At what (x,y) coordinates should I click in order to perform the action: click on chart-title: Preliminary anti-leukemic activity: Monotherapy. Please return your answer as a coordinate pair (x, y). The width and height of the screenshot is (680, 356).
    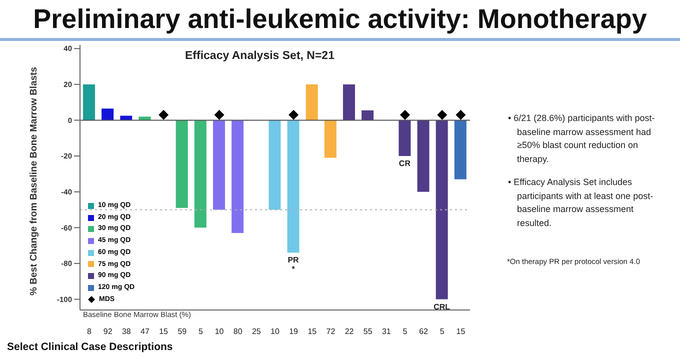
    Looking at the image, I should click on (340, 20).